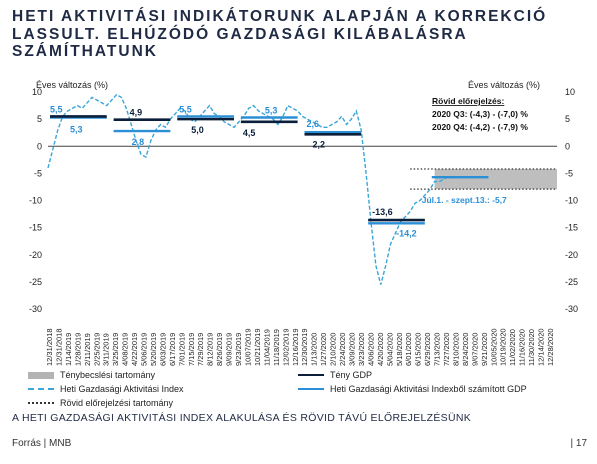  I want to click on y-axis-title-right: Éves változás (%), so click(504, 85).